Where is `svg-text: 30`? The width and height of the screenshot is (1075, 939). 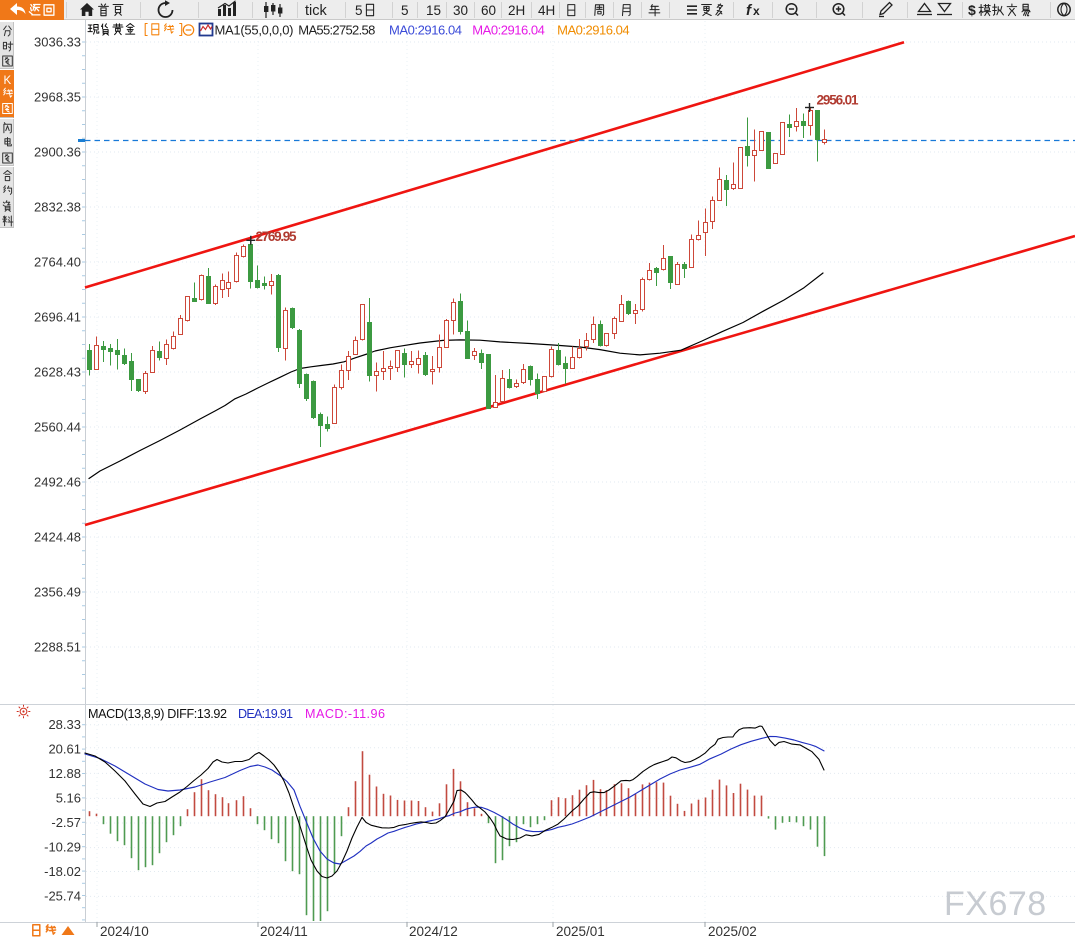 svg-text: 30 is located at coordinates (460, 10).